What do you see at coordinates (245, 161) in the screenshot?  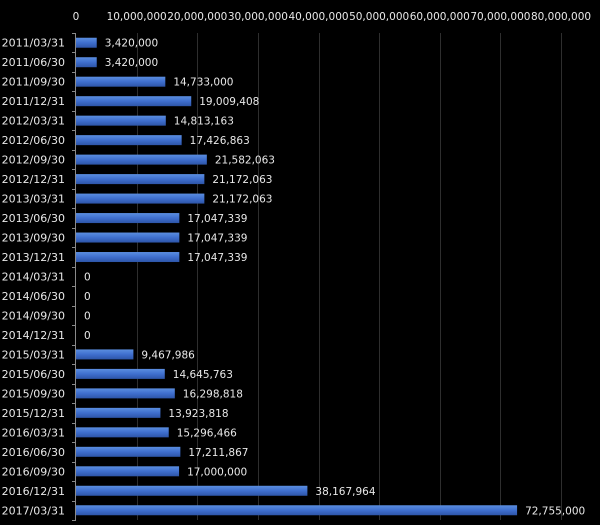 I see `data-label: 21,582,063` at bounding box center [245, 161].